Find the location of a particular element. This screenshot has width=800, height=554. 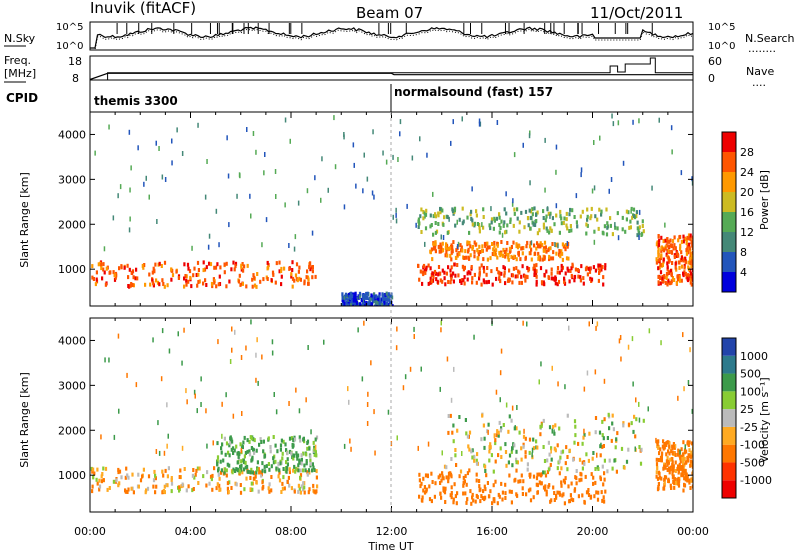

colorbar-tick-label: 12 is located at coordinates (747, 232).